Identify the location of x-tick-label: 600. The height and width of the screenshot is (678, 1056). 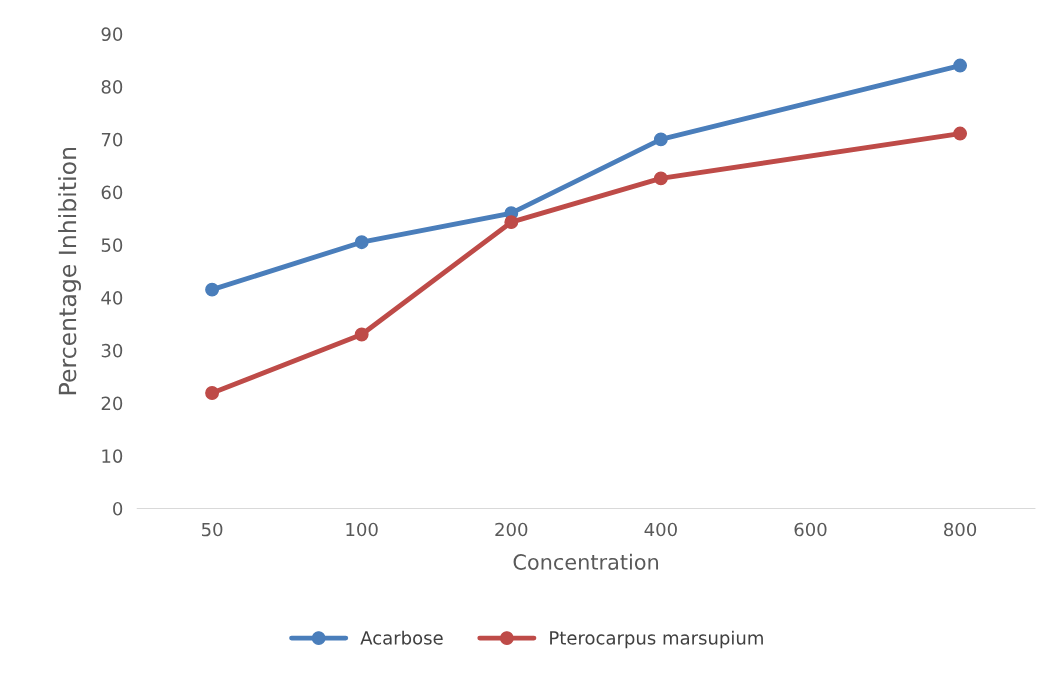
(810, 529).